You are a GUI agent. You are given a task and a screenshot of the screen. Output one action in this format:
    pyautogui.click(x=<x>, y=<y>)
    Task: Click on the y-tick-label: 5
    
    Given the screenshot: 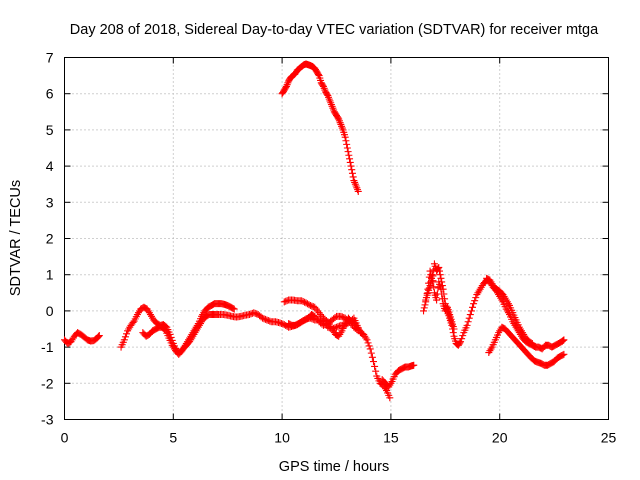 What is the action you would take?
    pyautogui.click(x=50, y=130)
    